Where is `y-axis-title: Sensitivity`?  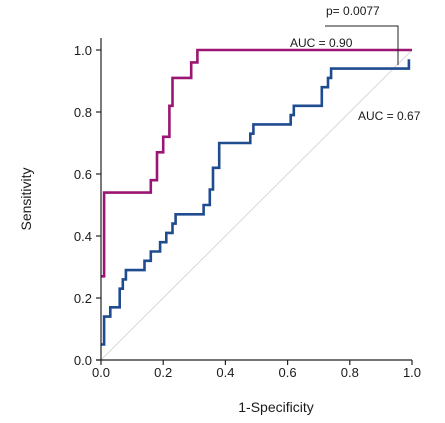 y-axis-title: Sensitivity is located at coordinates (26, 198).